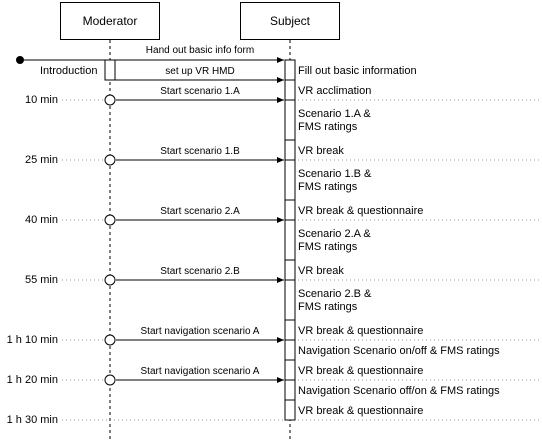 Image resolution: width=542 pixels, height=442 pixels. Describe the element at coordinates (110, 70) in the screenshot. I see `moderator-activation-bar` at that location.